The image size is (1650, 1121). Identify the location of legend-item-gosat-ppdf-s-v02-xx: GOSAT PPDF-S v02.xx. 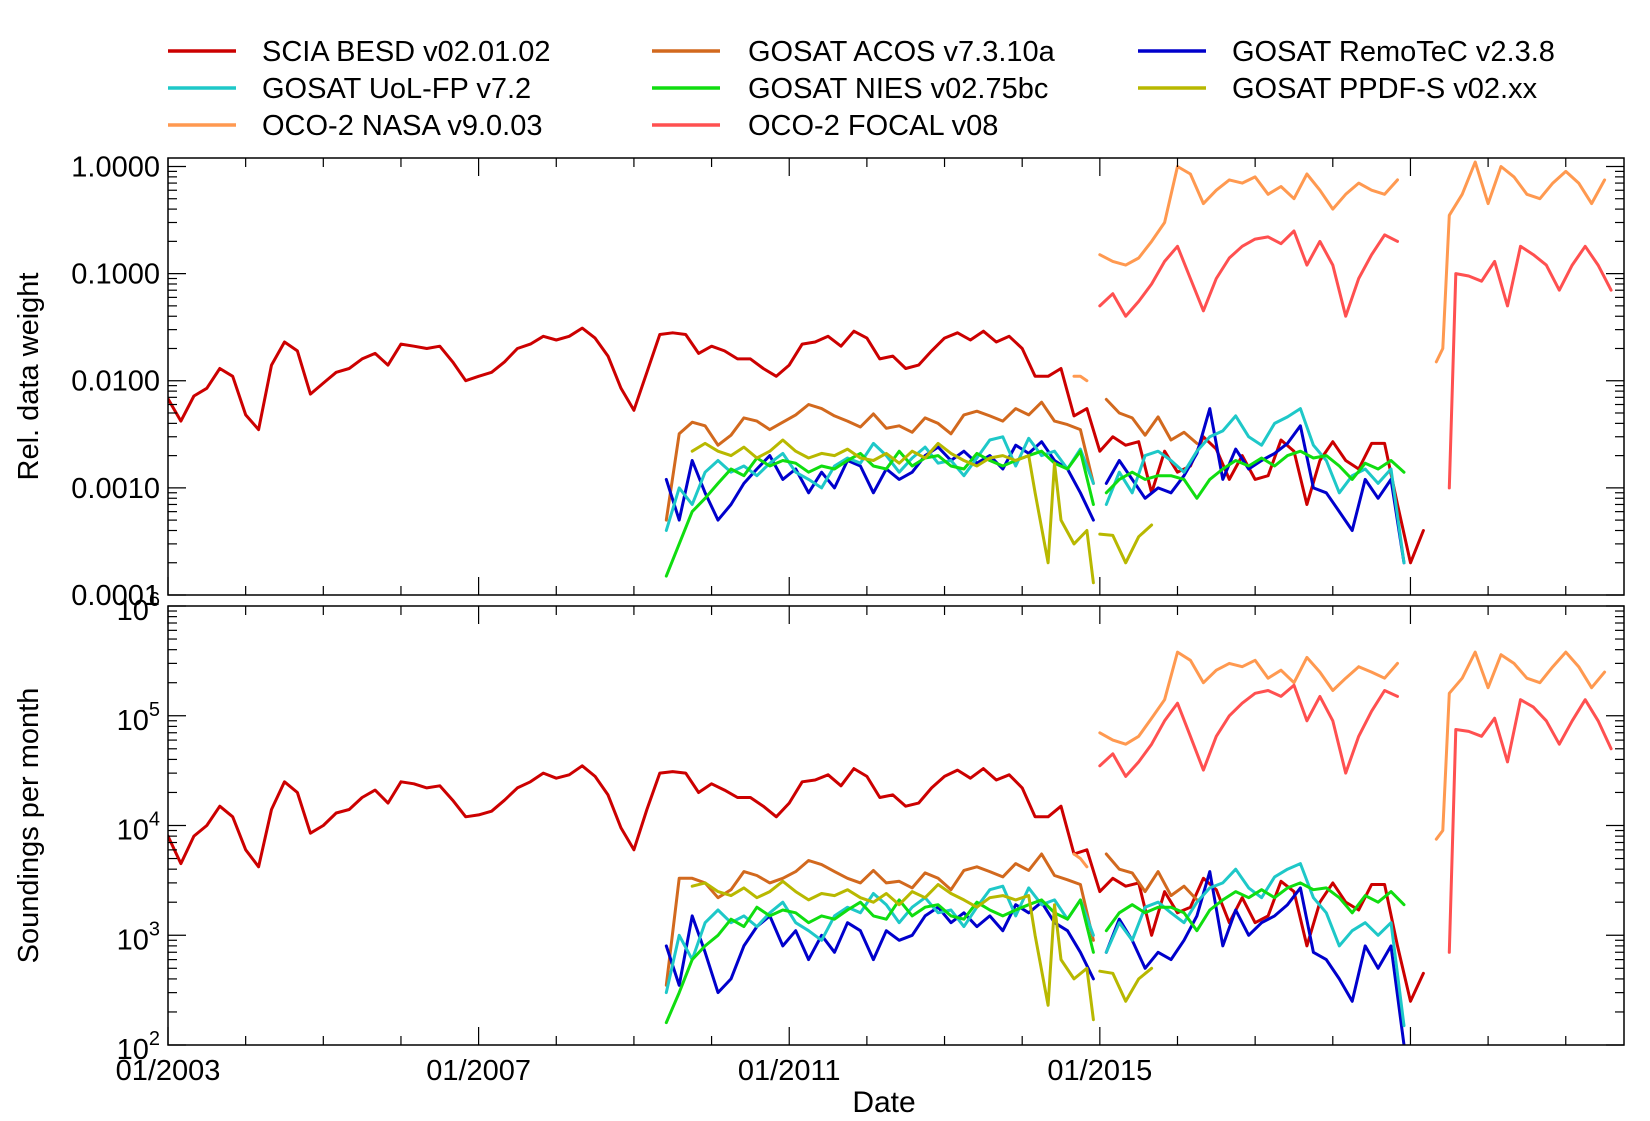
(1338, 89).